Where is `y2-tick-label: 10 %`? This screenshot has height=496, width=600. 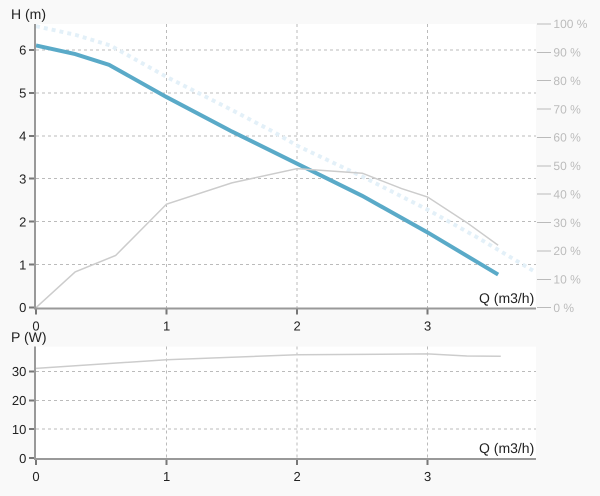
y2-tick-label: 10 % is located at coordinates (567, 279).